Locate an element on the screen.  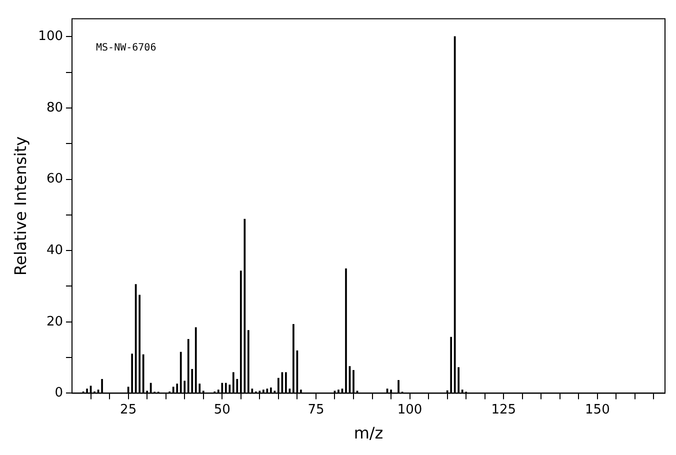
y-tick-label: 60 is located at coordinates (55, 179).